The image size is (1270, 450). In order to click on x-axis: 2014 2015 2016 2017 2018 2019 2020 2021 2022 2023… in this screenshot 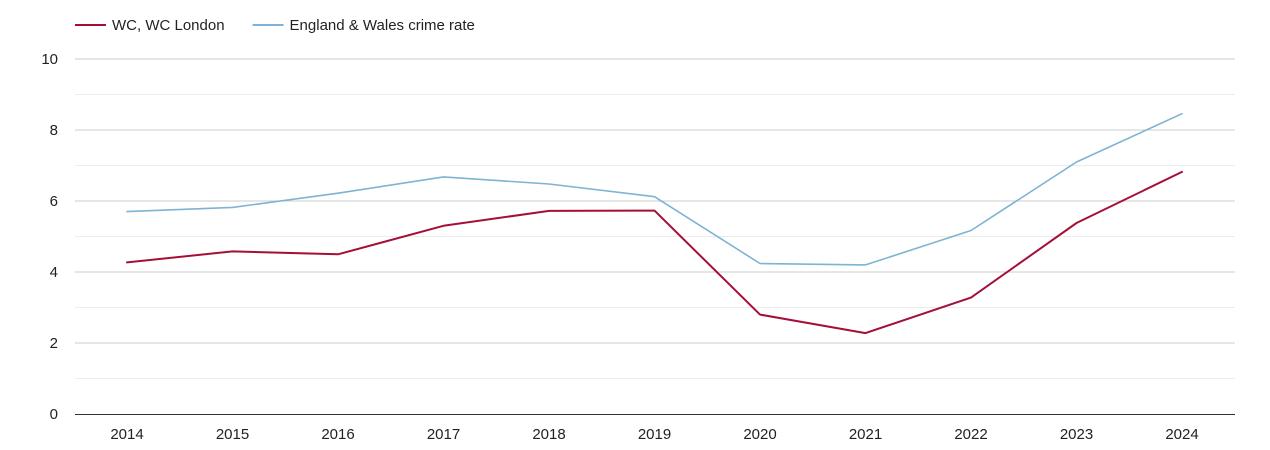, I will do `click(655, 428)`.